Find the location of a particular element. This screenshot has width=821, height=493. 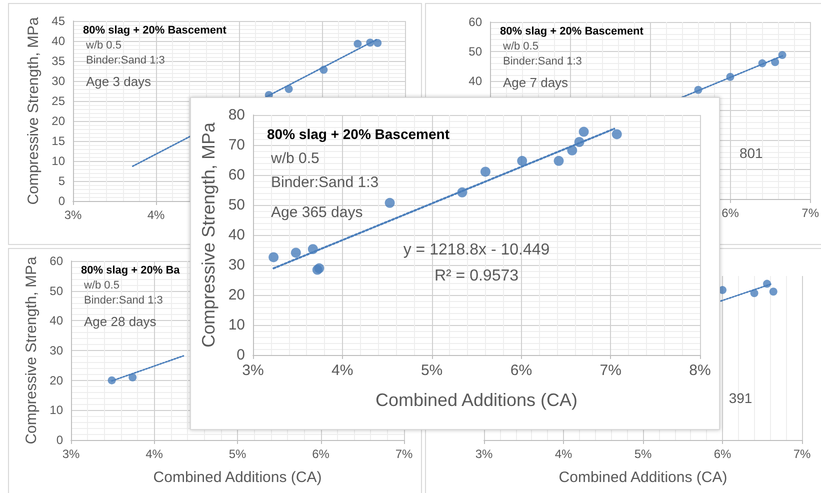

y-tick-label: 70 is located at coordinates (236, 145).